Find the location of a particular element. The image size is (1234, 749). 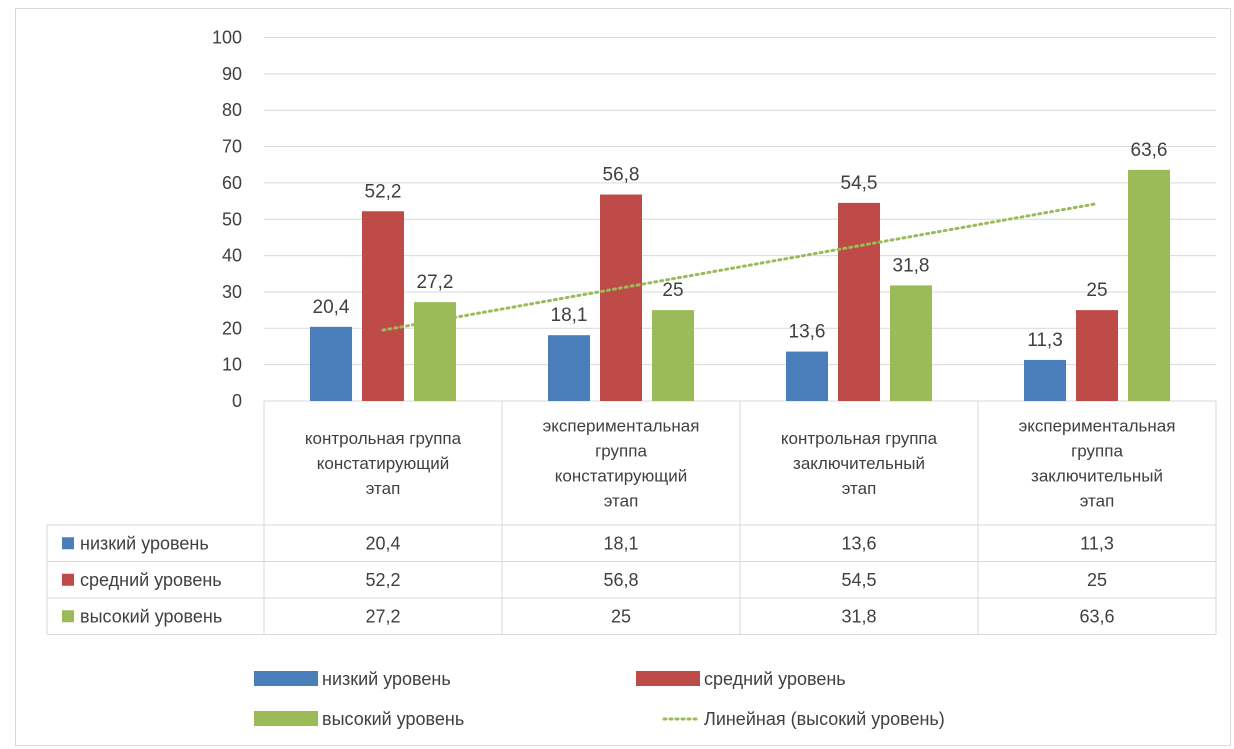

y-tick-label: 10 is located at coordinates (232, 365).